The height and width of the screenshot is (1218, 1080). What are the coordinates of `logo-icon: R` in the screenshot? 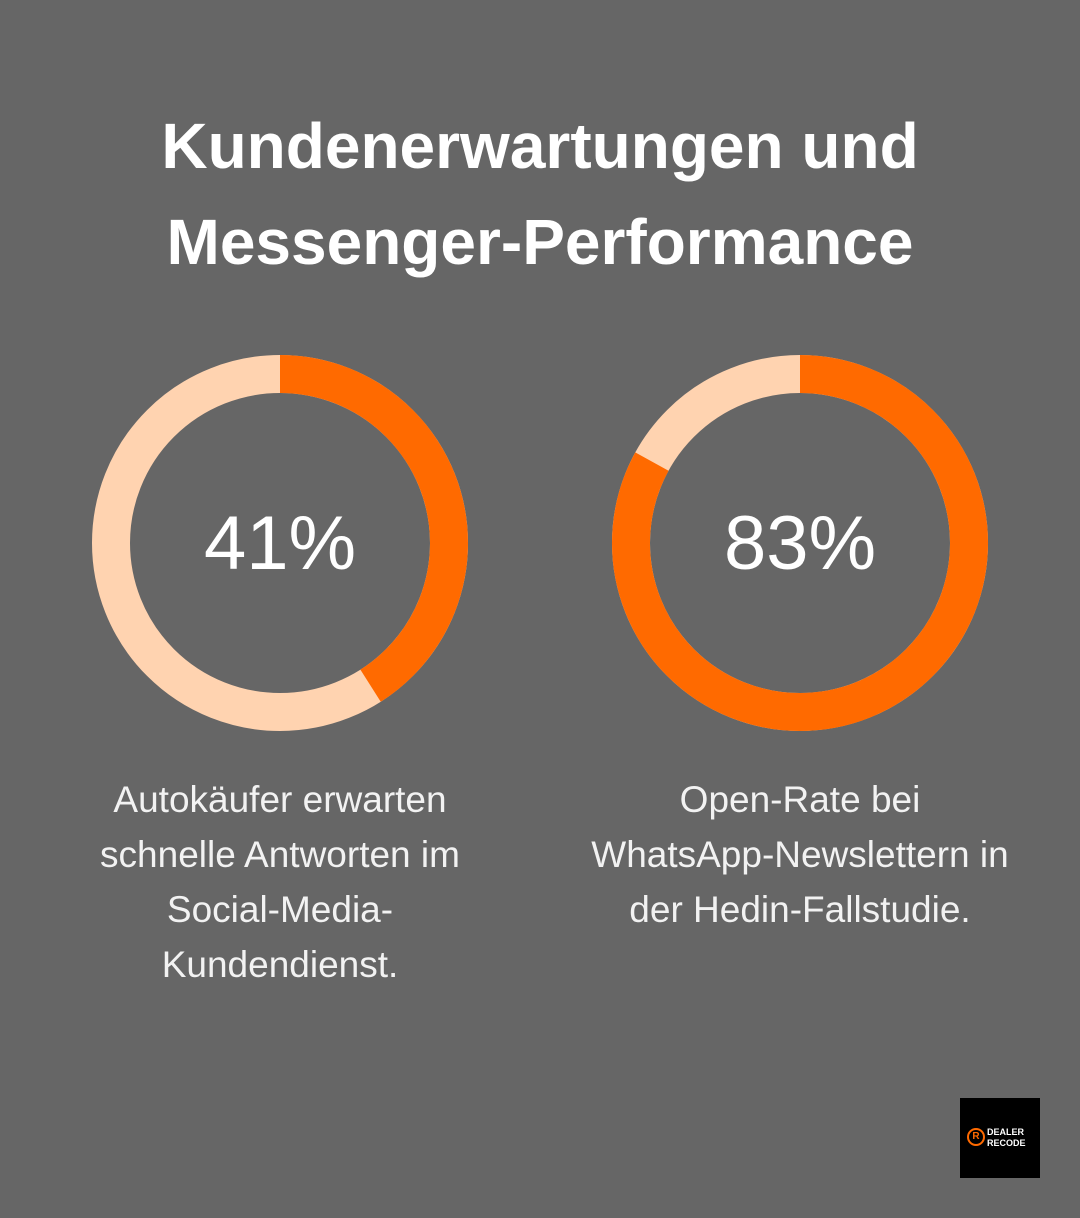 It's located at (976, 1137).